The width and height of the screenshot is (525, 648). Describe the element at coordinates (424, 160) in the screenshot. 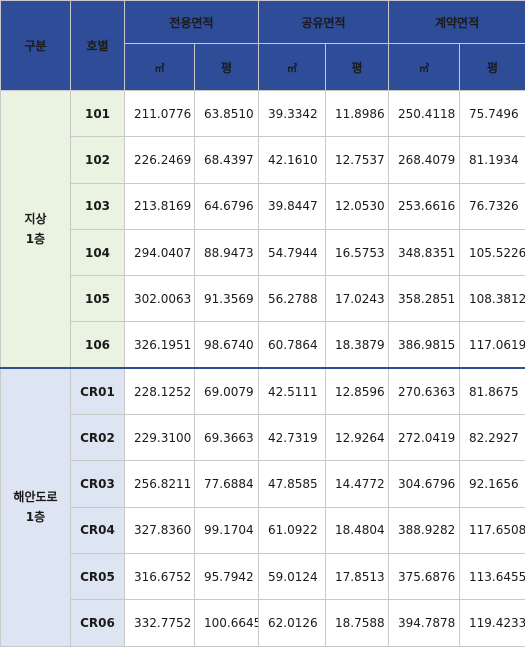

I see `area-value: 268.4079` at that location.